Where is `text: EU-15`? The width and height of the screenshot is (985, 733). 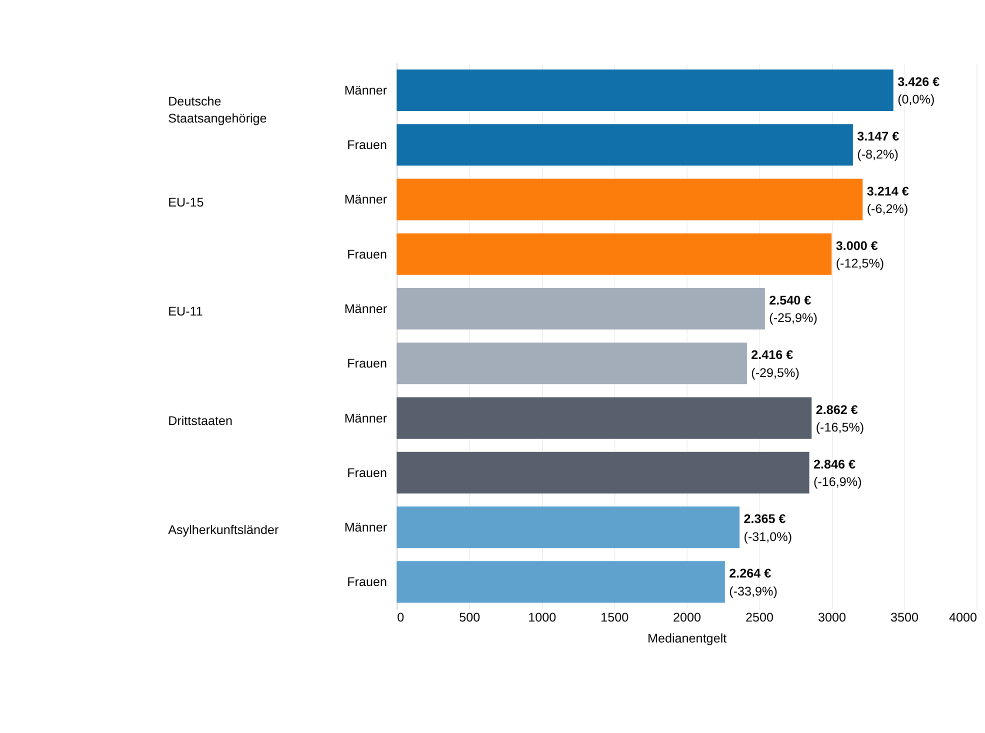
text: EU-15 is located at coordinates (186, 202).